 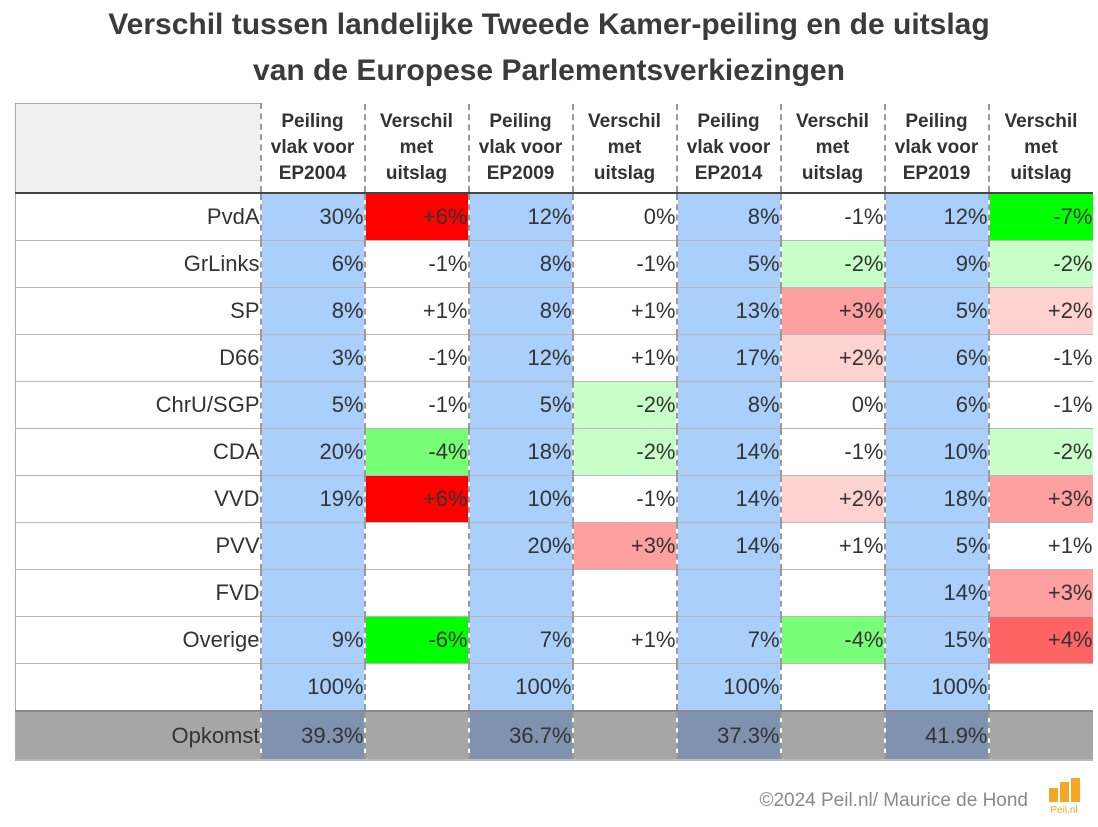 What do you see at coordinates (624, 217) in the screenshot?
I see `diff-cell: 0%` at bounding box center [624, 217].